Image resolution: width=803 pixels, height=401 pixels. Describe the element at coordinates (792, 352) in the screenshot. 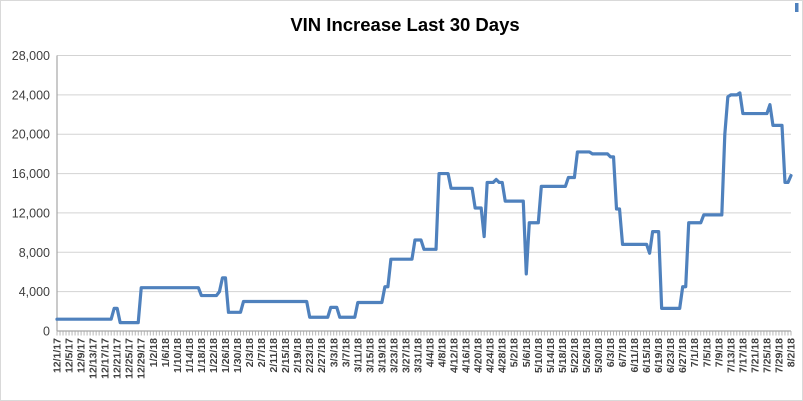

I see `x-tick-label: 8/2/18` at that location.